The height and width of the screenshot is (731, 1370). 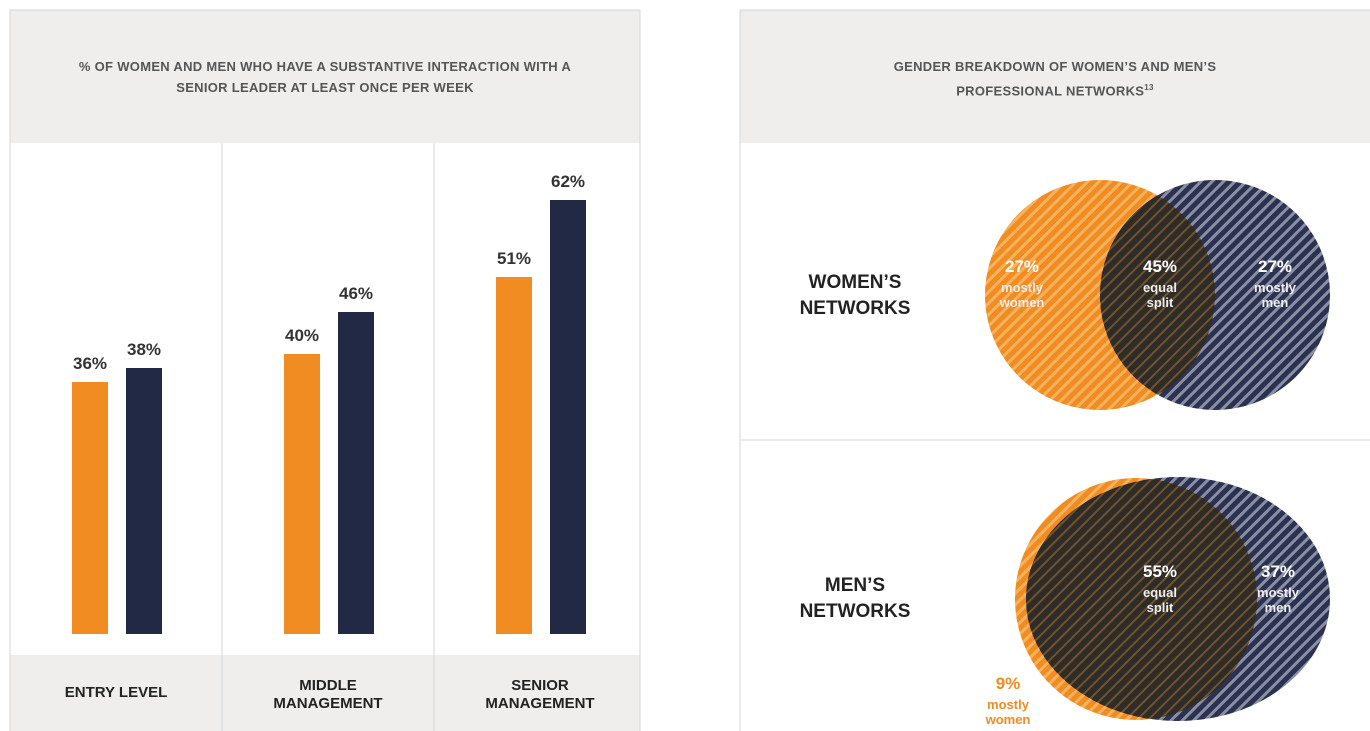 I want to click on venn-overlap, so click(x=1157, y=295).